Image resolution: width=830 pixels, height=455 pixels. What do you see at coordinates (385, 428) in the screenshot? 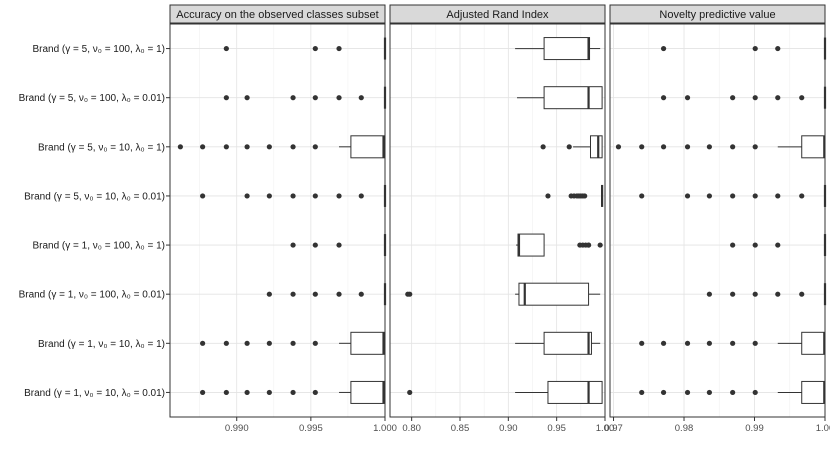
I see `x-tick-label: 1.000` at bounding box center [385, 428].